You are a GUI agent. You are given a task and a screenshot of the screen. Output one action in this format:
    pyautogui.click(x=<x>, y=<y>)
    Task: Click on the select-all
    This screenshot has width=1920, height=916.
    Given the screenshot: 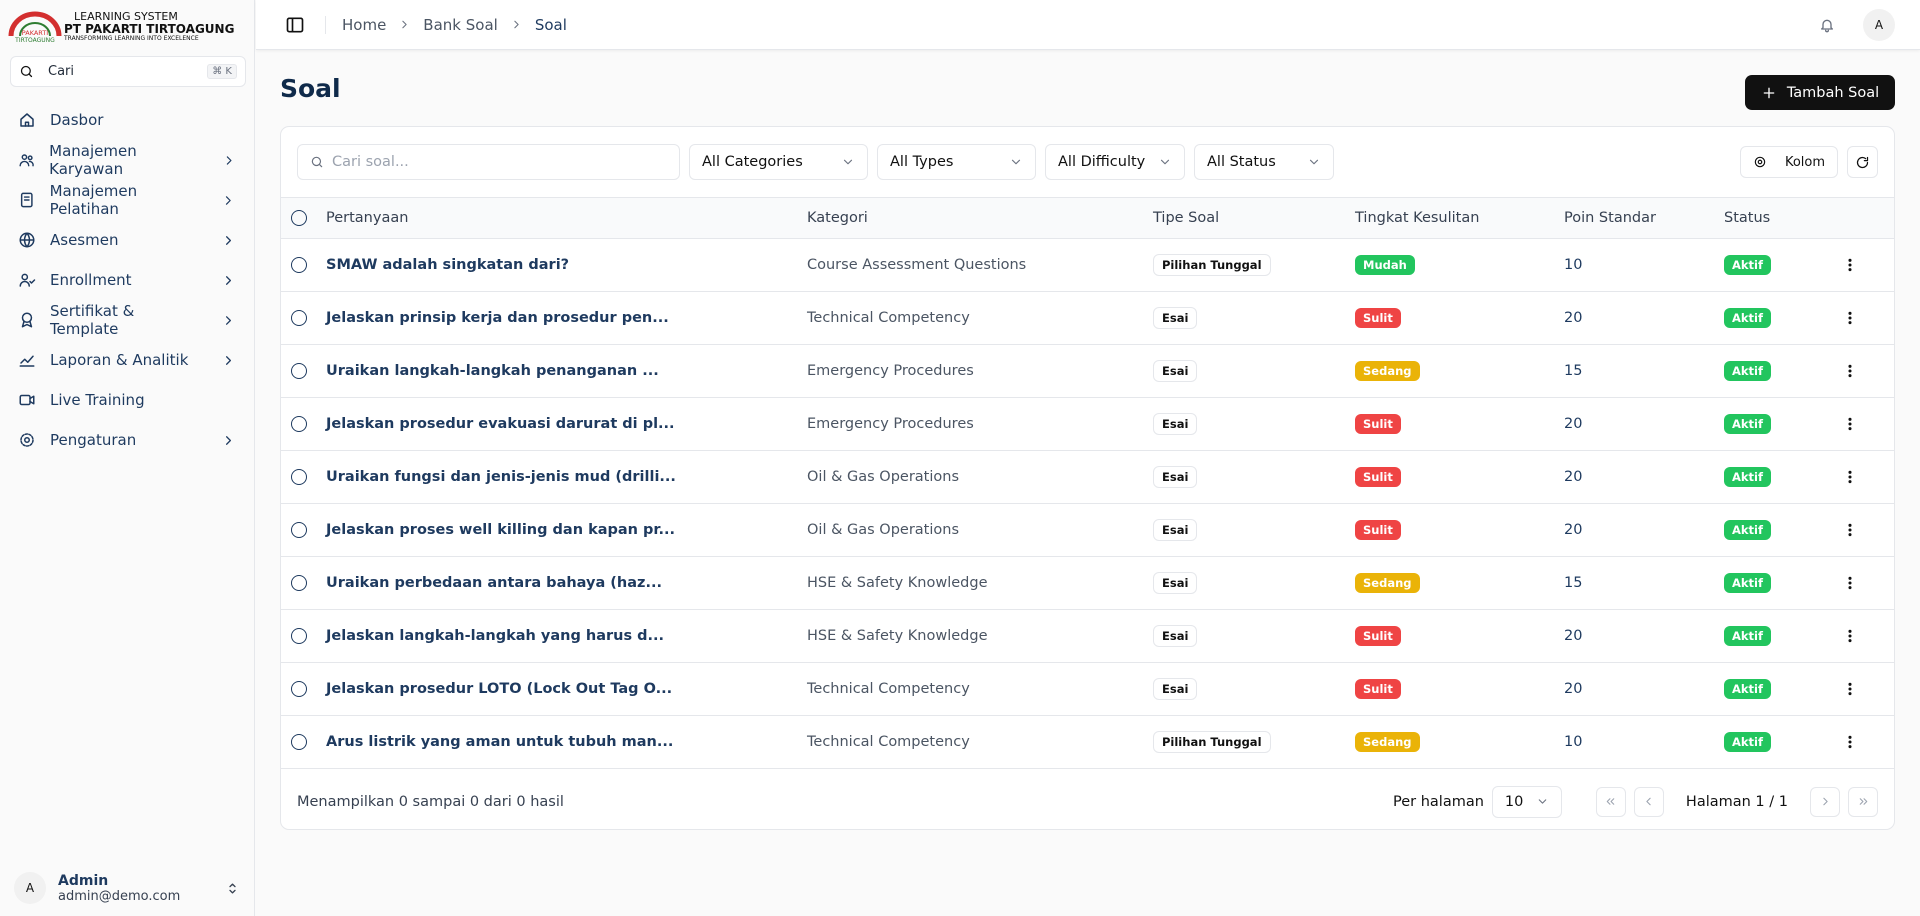 What is the action you would take?
    pyautogui.click(x=299, y=218)
    